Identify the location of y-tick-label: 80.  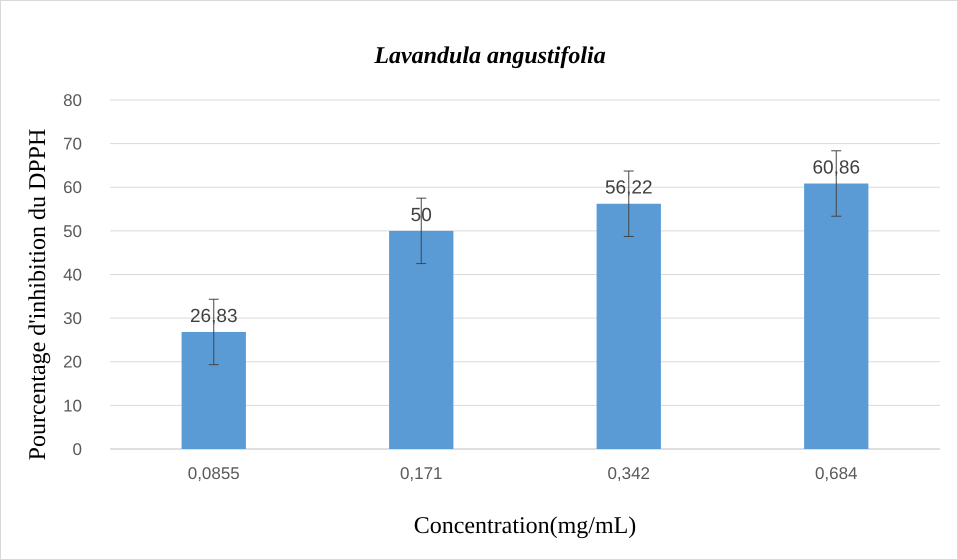
(72, 100).